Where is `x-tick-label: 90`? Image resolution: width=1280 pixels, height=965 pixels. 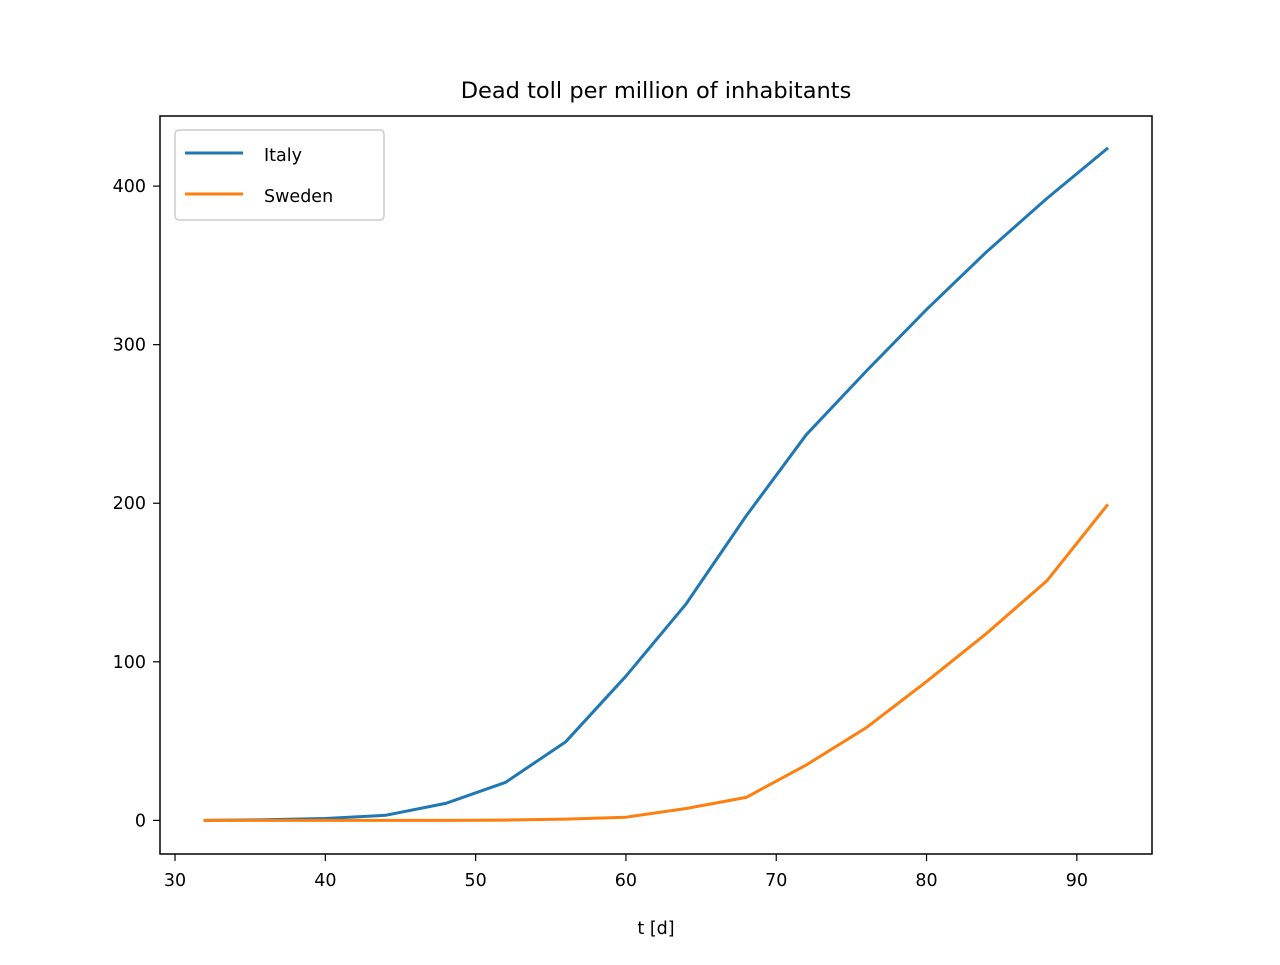
x-tick-label: 90 is located at coordinates (1077, 881).